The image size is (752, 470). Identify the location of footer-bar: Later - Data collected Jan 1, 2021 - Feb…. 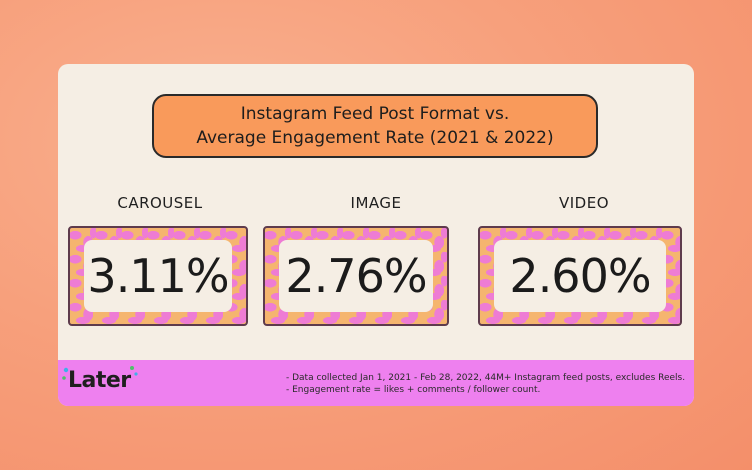
(376, 383).